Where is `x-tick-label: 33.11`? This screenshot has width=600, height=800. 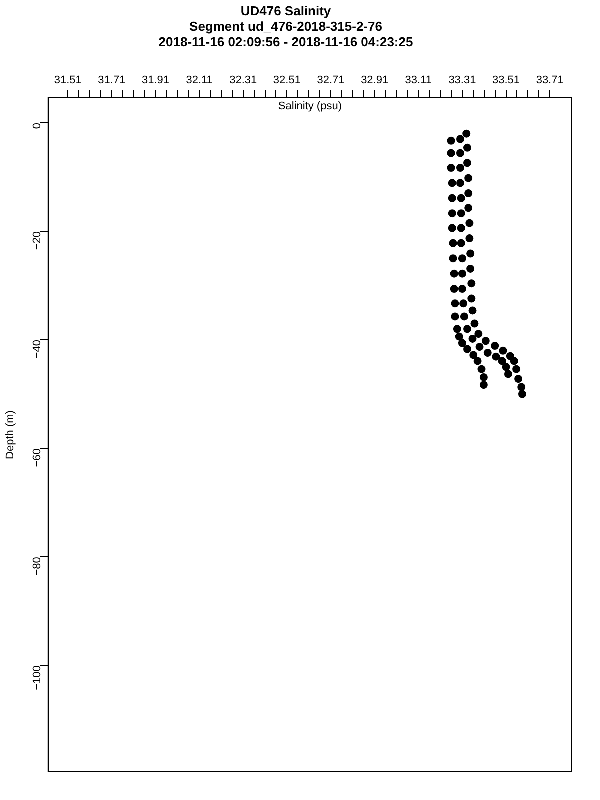 x-tick-label: 33.11 is located at coordinates (418, 80).